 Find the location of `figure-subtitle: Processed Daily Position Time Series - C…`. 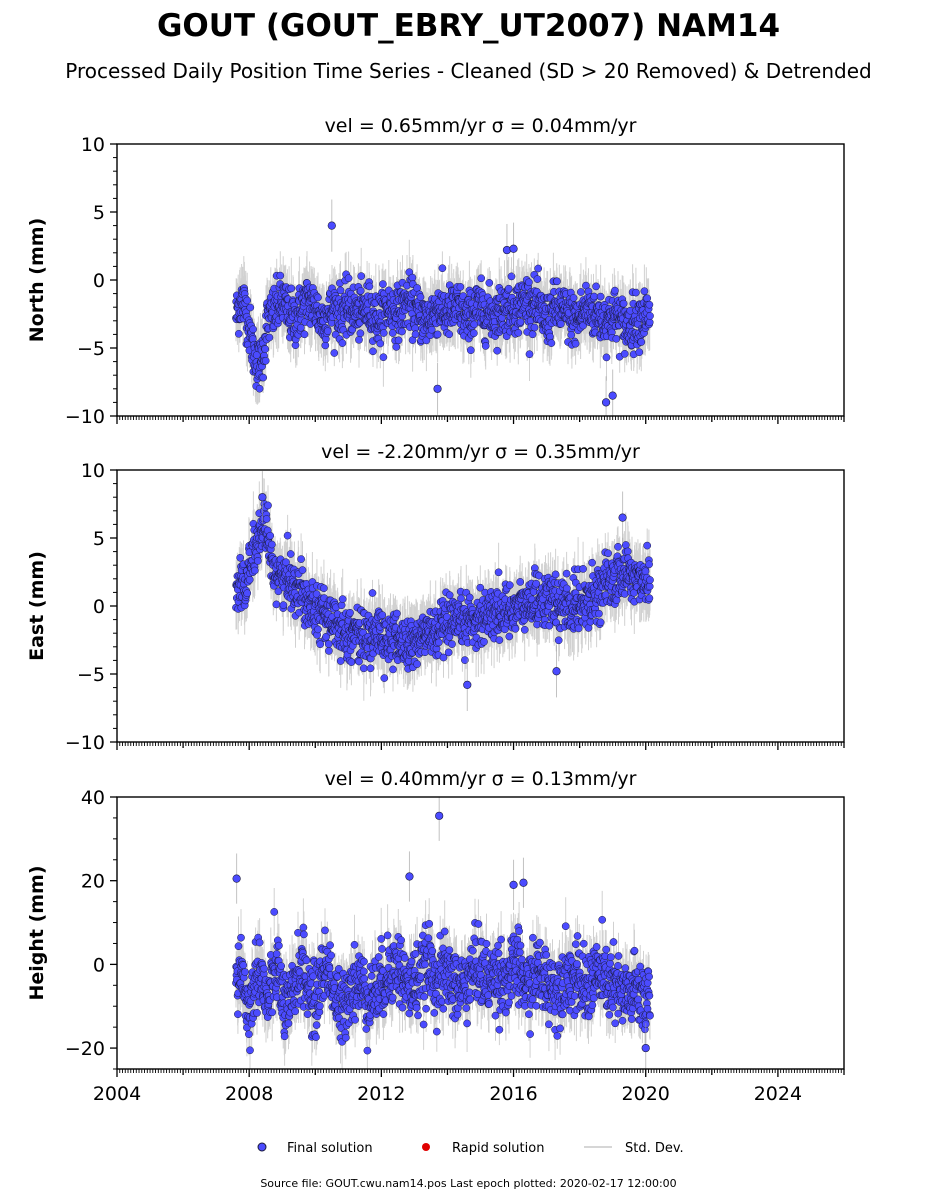

figure-subtitle: Processed Daily Position Time Series - C… is located at coordinates (468, 71).